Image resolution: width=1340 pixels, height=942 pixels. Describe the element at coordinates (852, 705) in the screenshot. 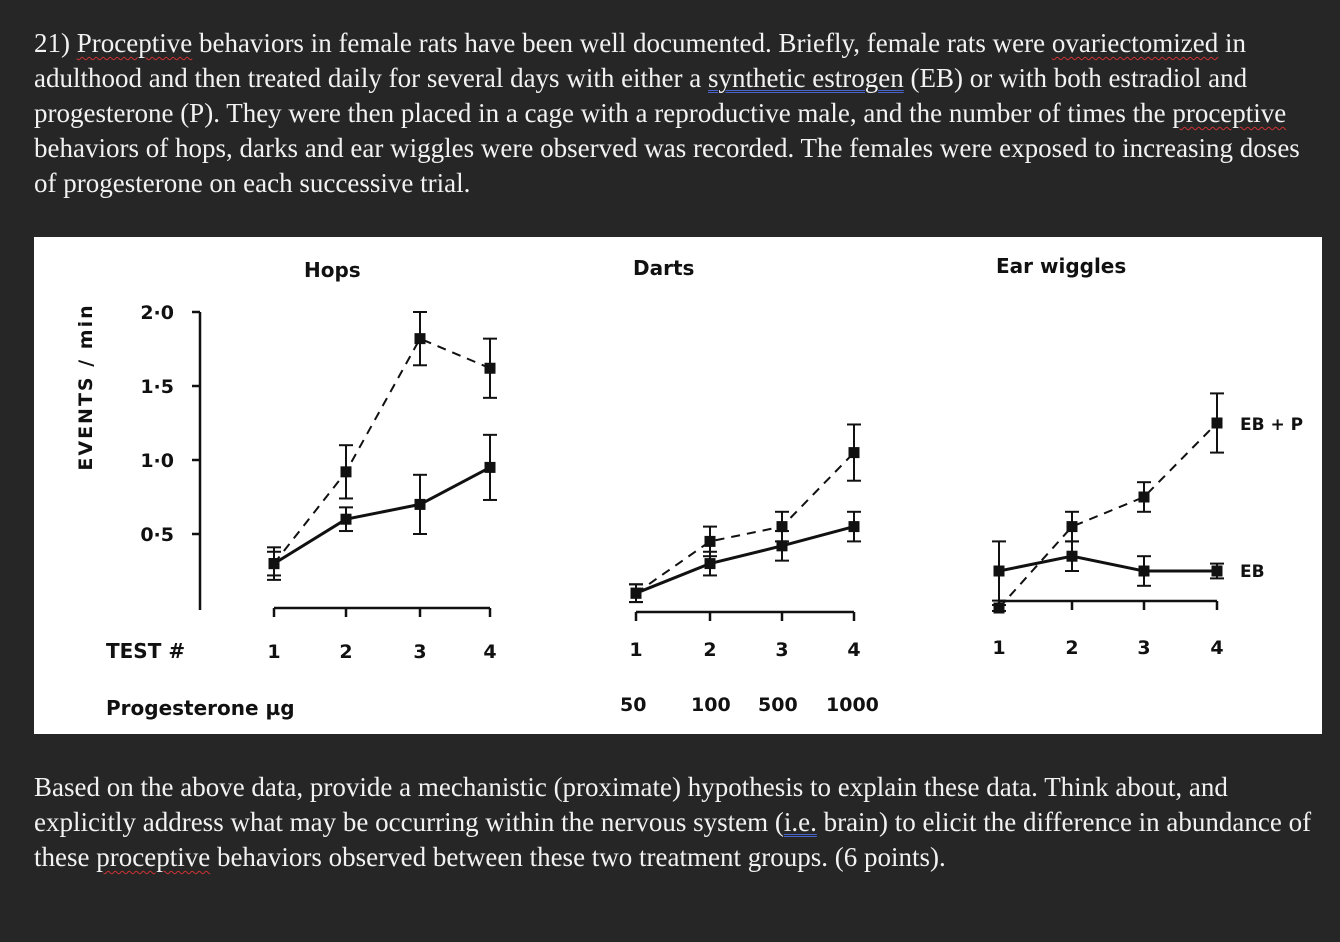

I see `dose-label: 1000` at that location.